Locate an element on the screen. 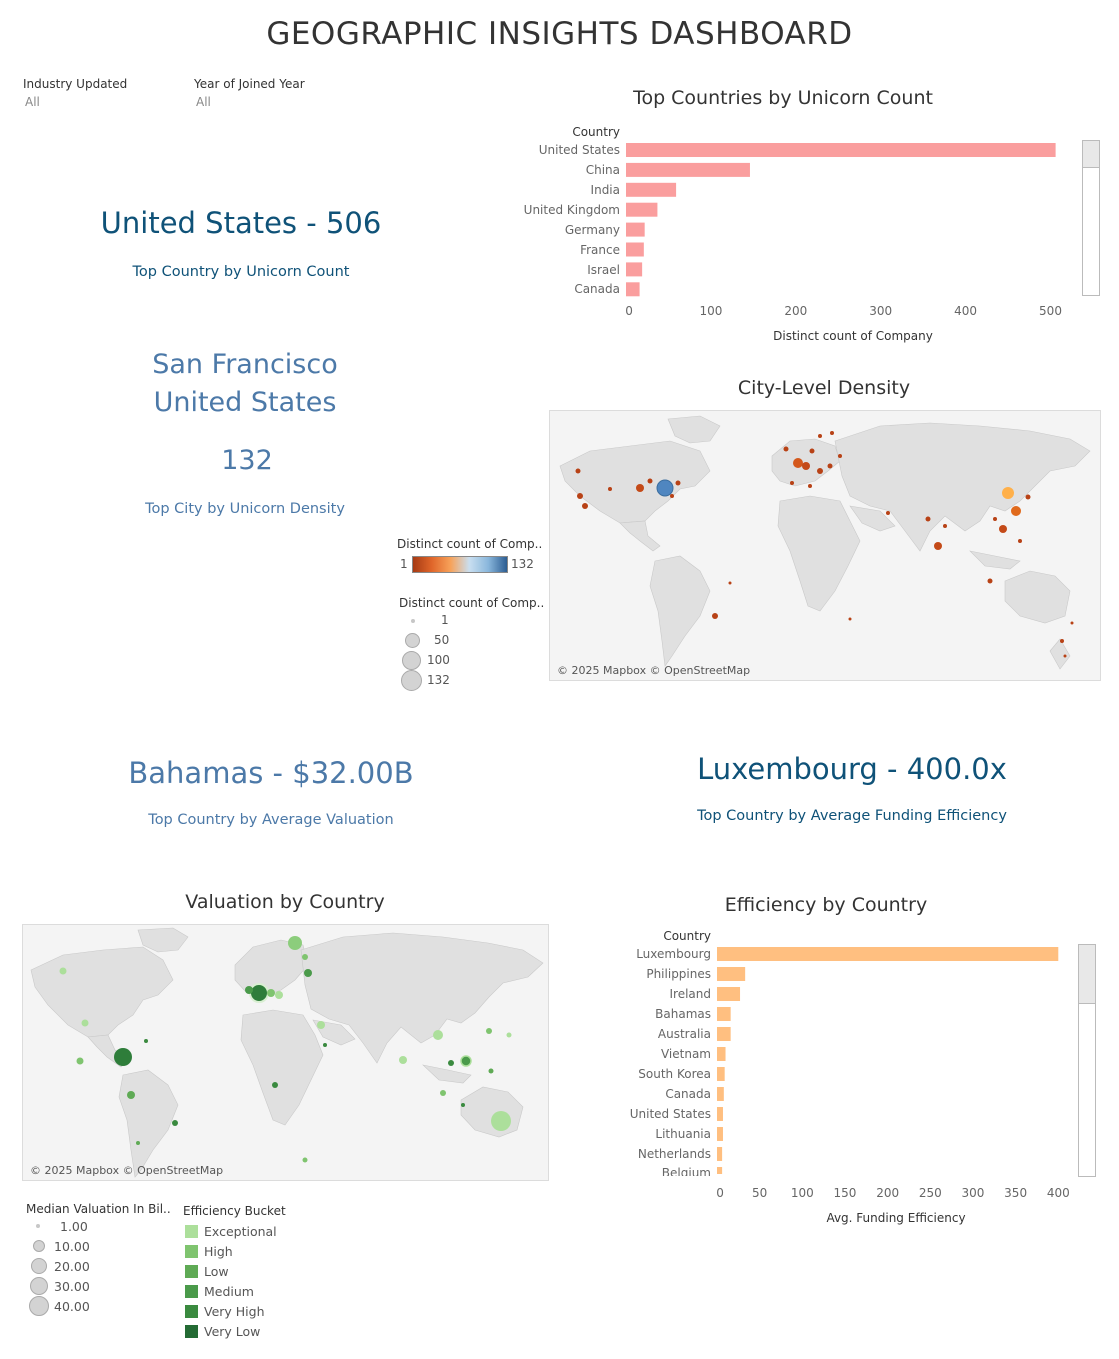  efficiency-bars: 0 50 100 150 200 250 300 350 400 is located at coordinates (902, 1075).